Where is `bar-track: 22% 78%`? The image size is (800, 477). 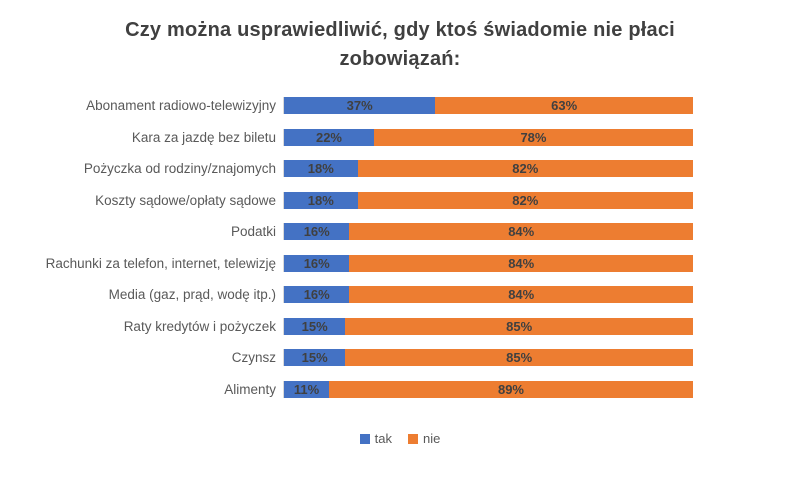 bar-track: 22% 78% is located at coordinates (488, 137).